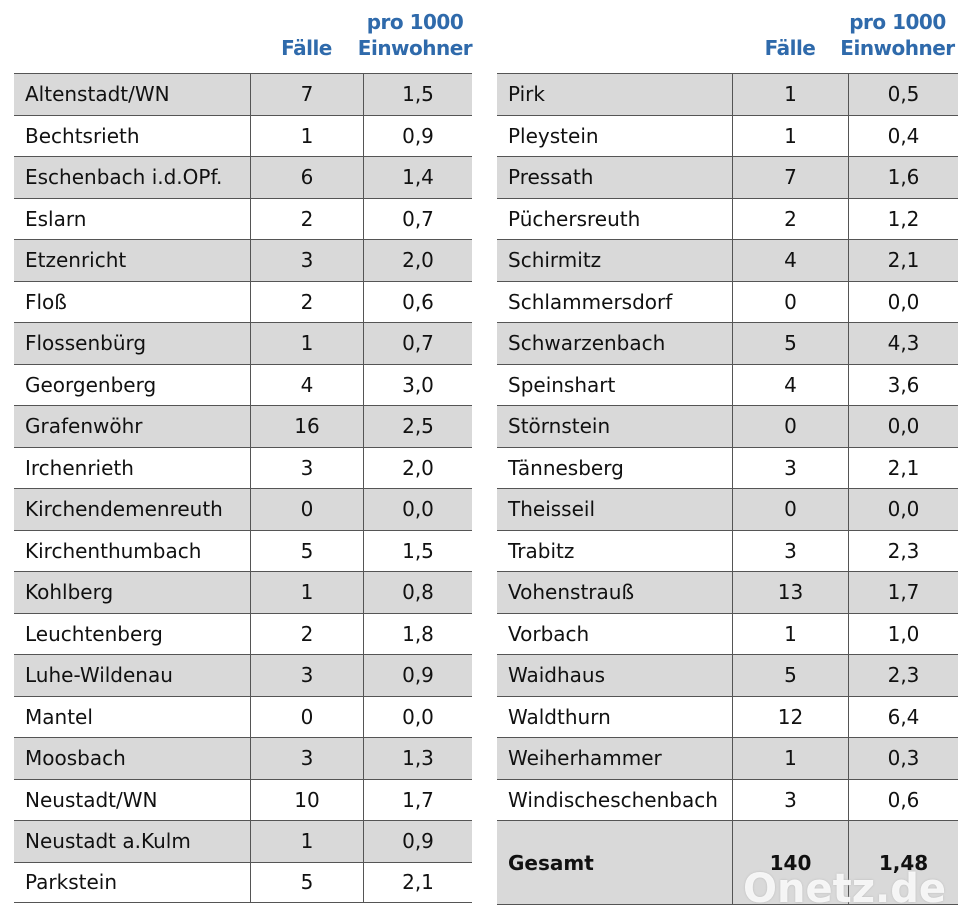 The width and height of the screenshot is (960, 918). Describe the element at coordinates (727, 716) in the screenshot. I see `table-row: Waldthurn 12 6,4` at that location.